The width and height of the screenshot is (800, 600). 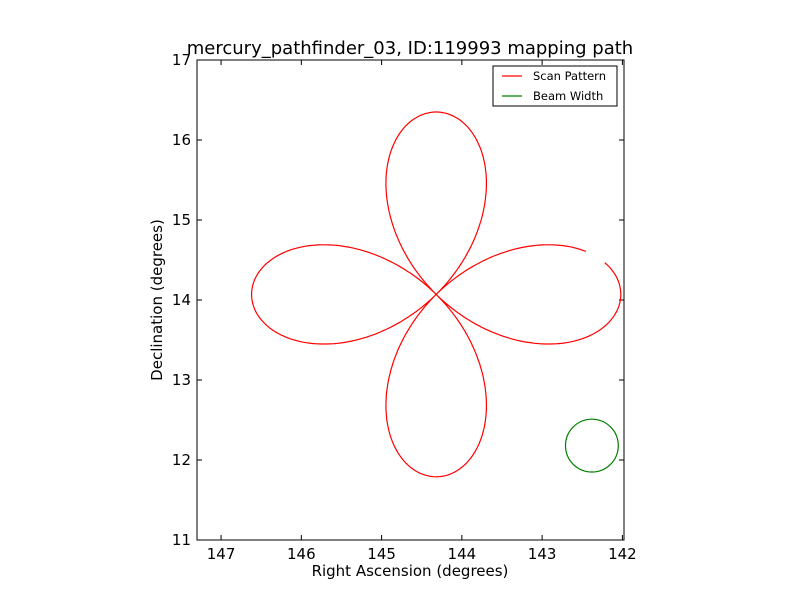 I want to click on x-axis-label: Right Ascension (degrees), so click(x=410, y=571).